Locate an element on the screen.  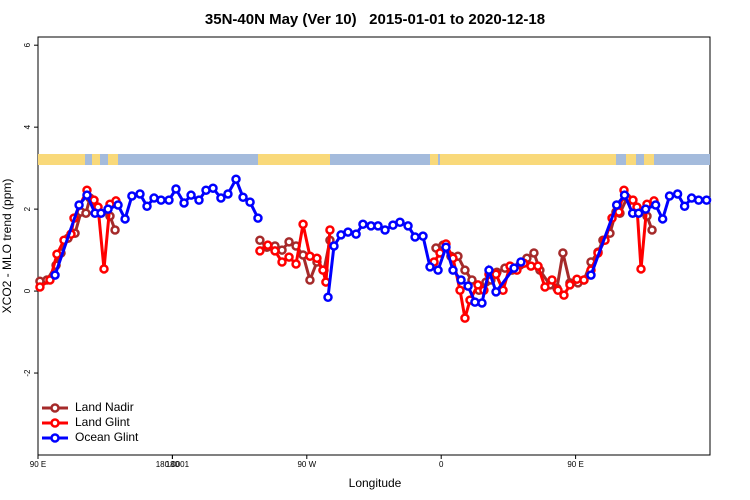
y-tick-label: 6 is located at coordinates (27, 44).